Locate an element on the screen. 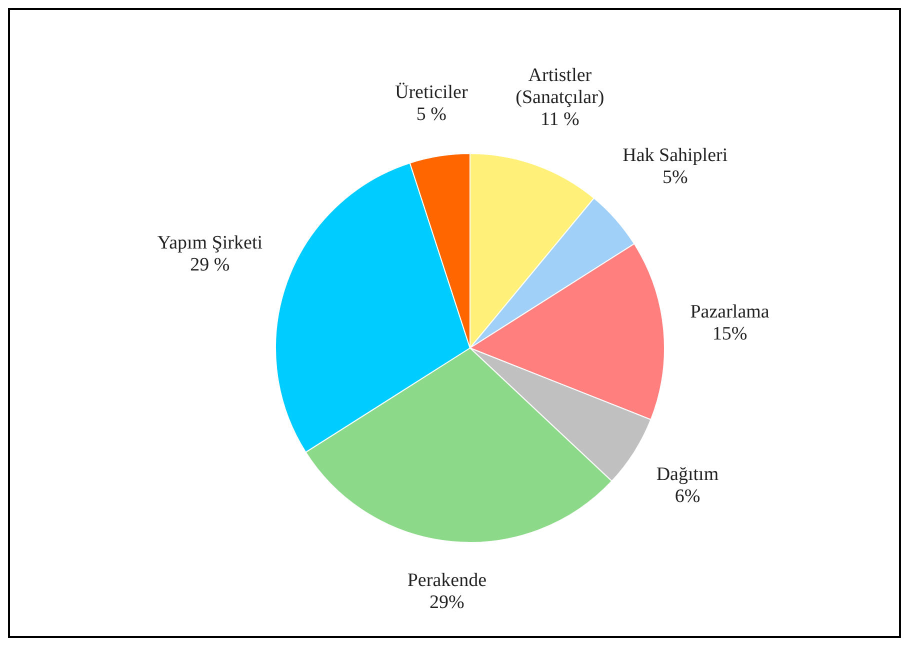 This screenshot has height=647, width=912. slice-label: Yapım Şirketi is located at coordinates (210, 243).